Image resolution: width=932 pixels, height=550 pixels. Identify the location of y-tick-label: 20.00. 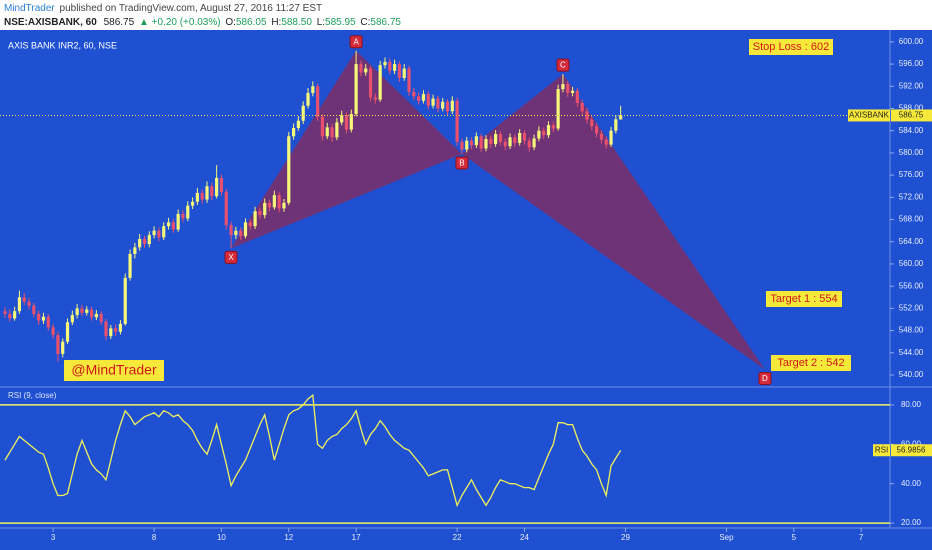
(911, 522).